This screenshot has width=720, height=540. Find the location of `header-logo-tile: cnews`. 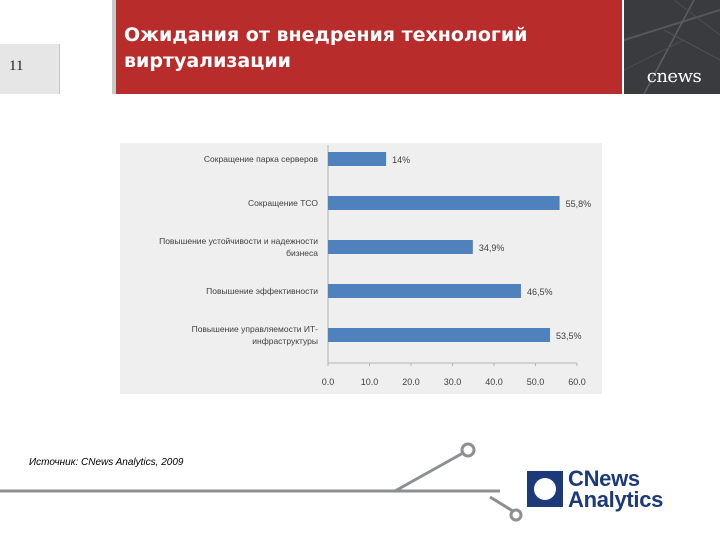

header-logo-tile: cnews is located at coordinates (672, 47).